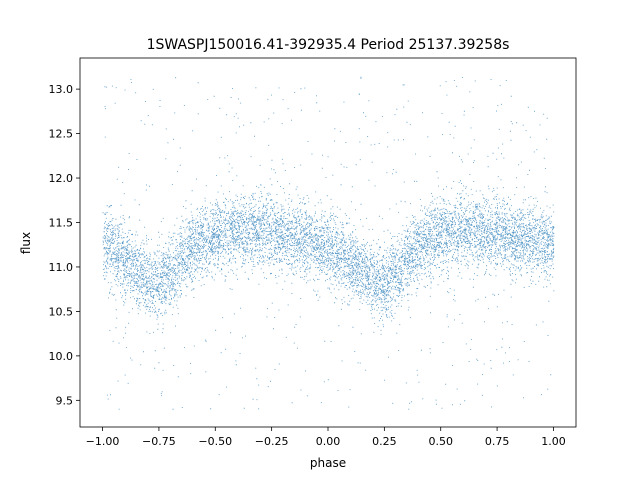 This screenshot has height=480, width=640. Describe the element at coordinates (384, 441) in the screenshot. I see `x-tick-label: 0.25` at that location.